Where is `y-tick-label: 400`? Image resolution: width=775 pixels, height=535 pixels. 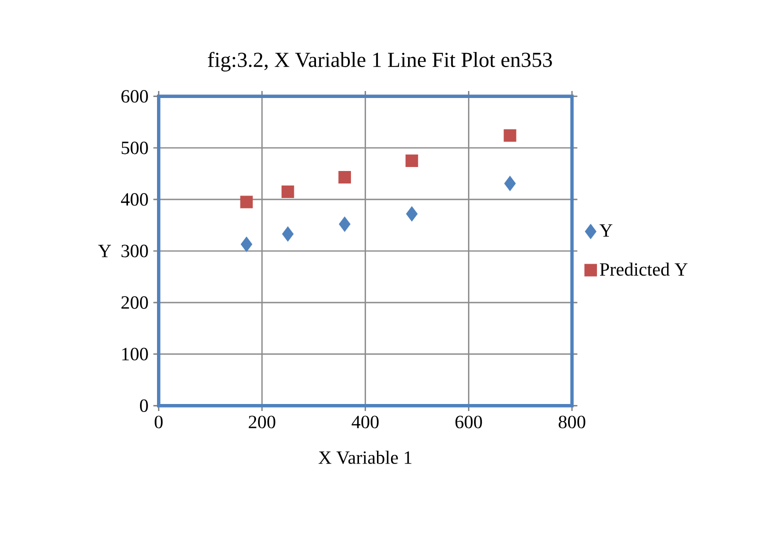
y-tick-label: 400 is located at coordinates (134, 199).